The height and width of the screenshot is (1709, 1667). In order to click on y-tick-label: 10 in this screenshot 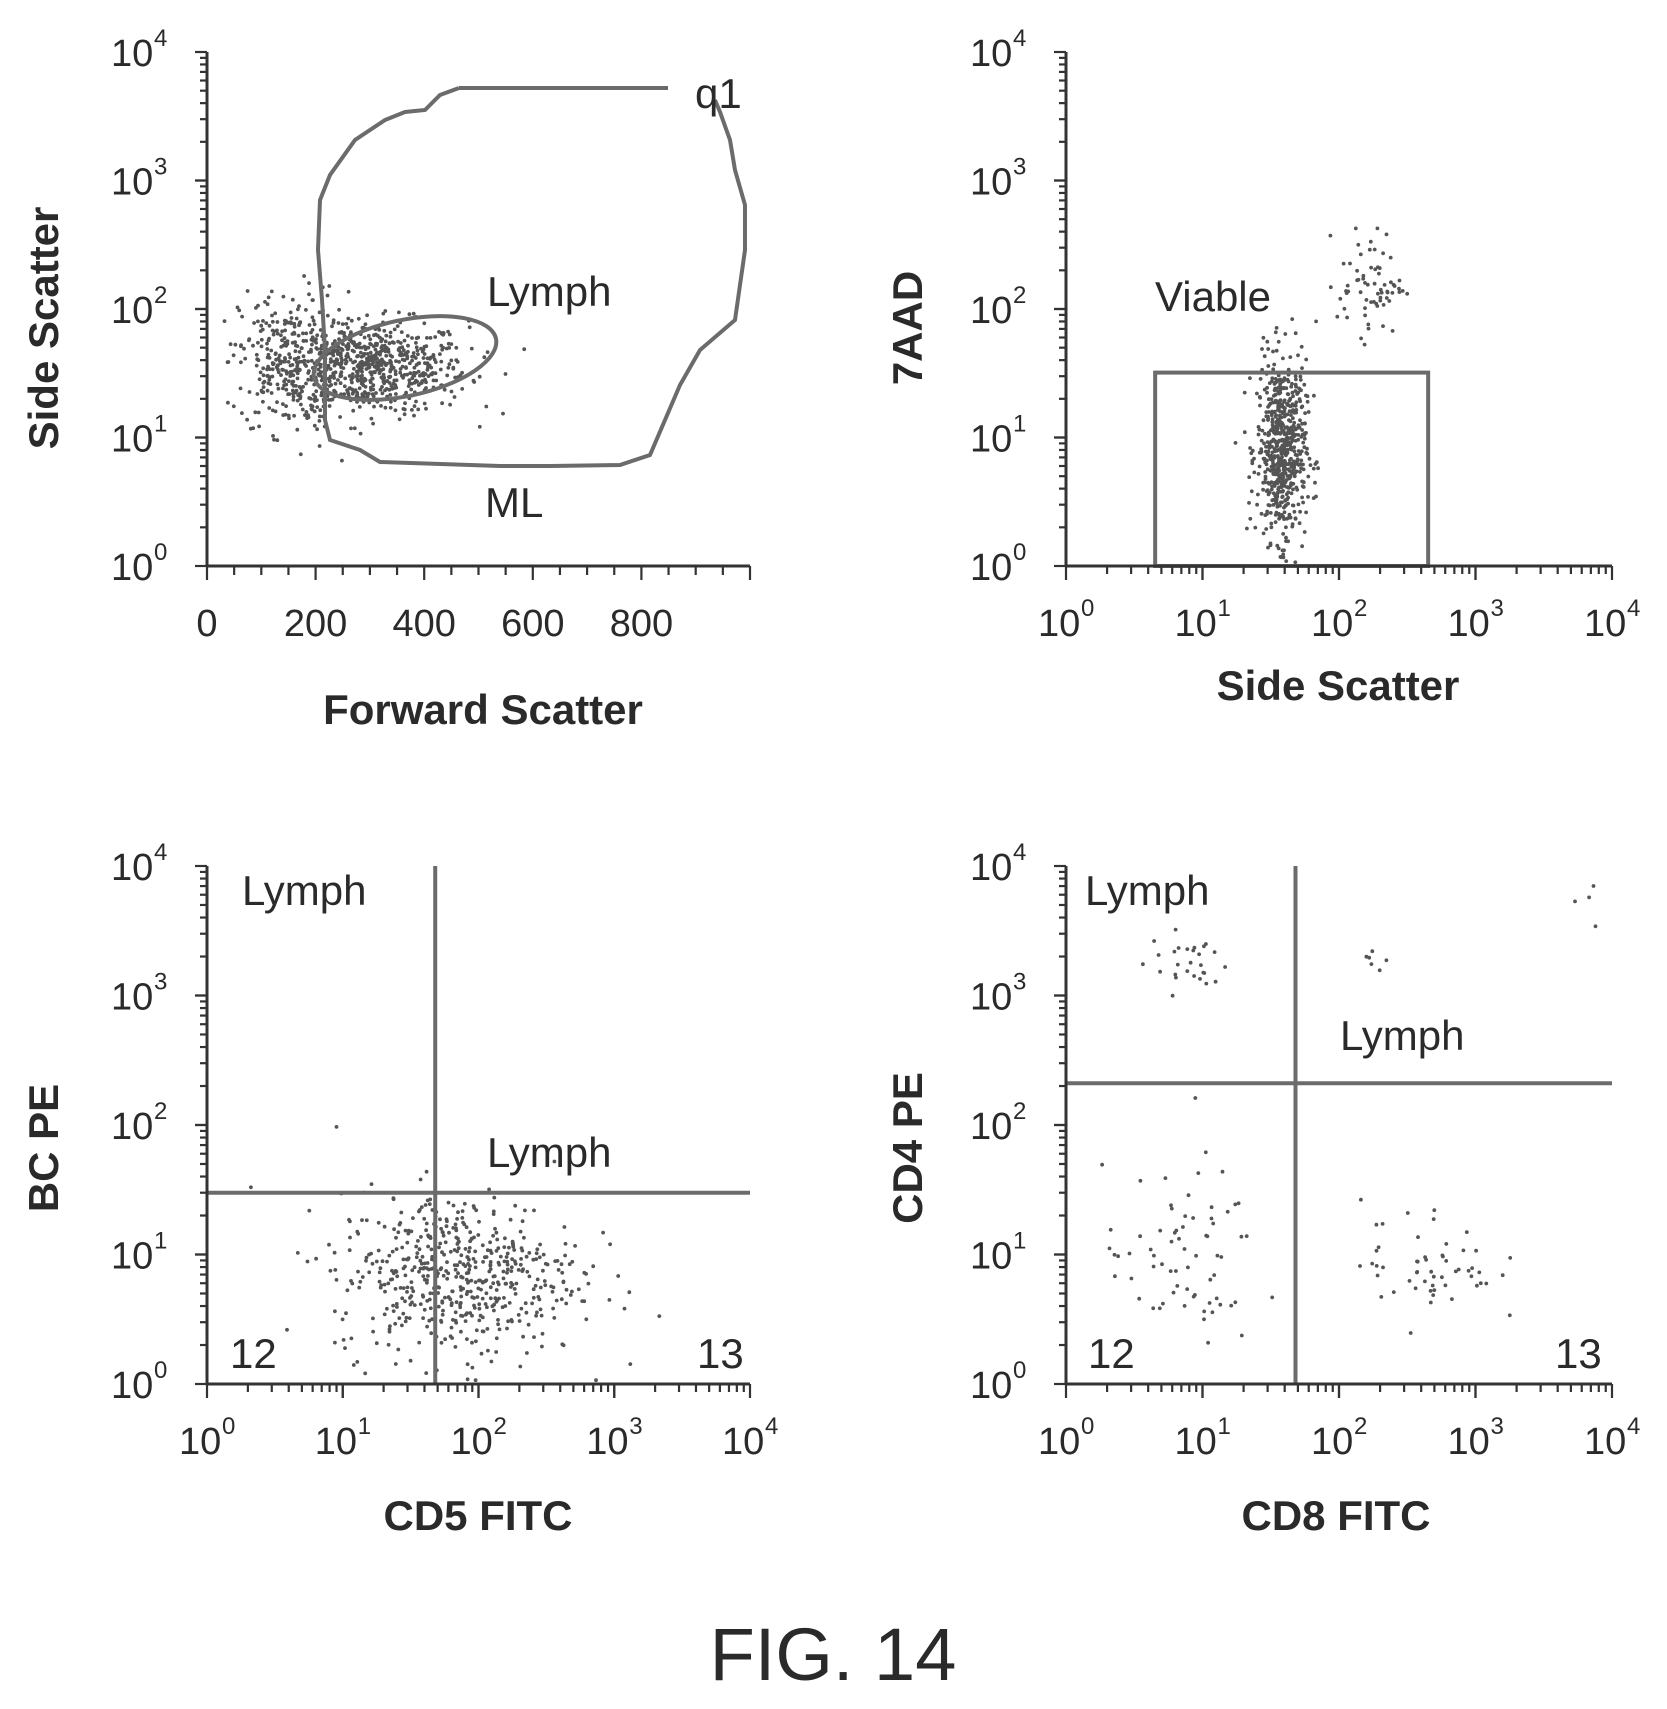, I will do `click(991, 54)`.